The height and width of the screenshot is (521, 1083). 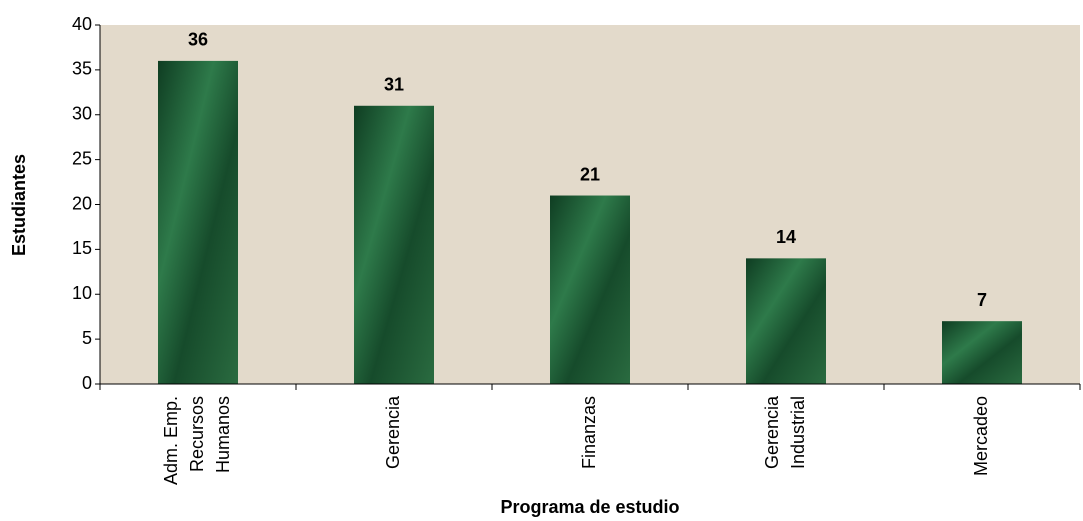 What do you see at coordinates (197, 434) in the screenshot?
I see `x-tick-label: Recursos` at bounding box center [197, 434].